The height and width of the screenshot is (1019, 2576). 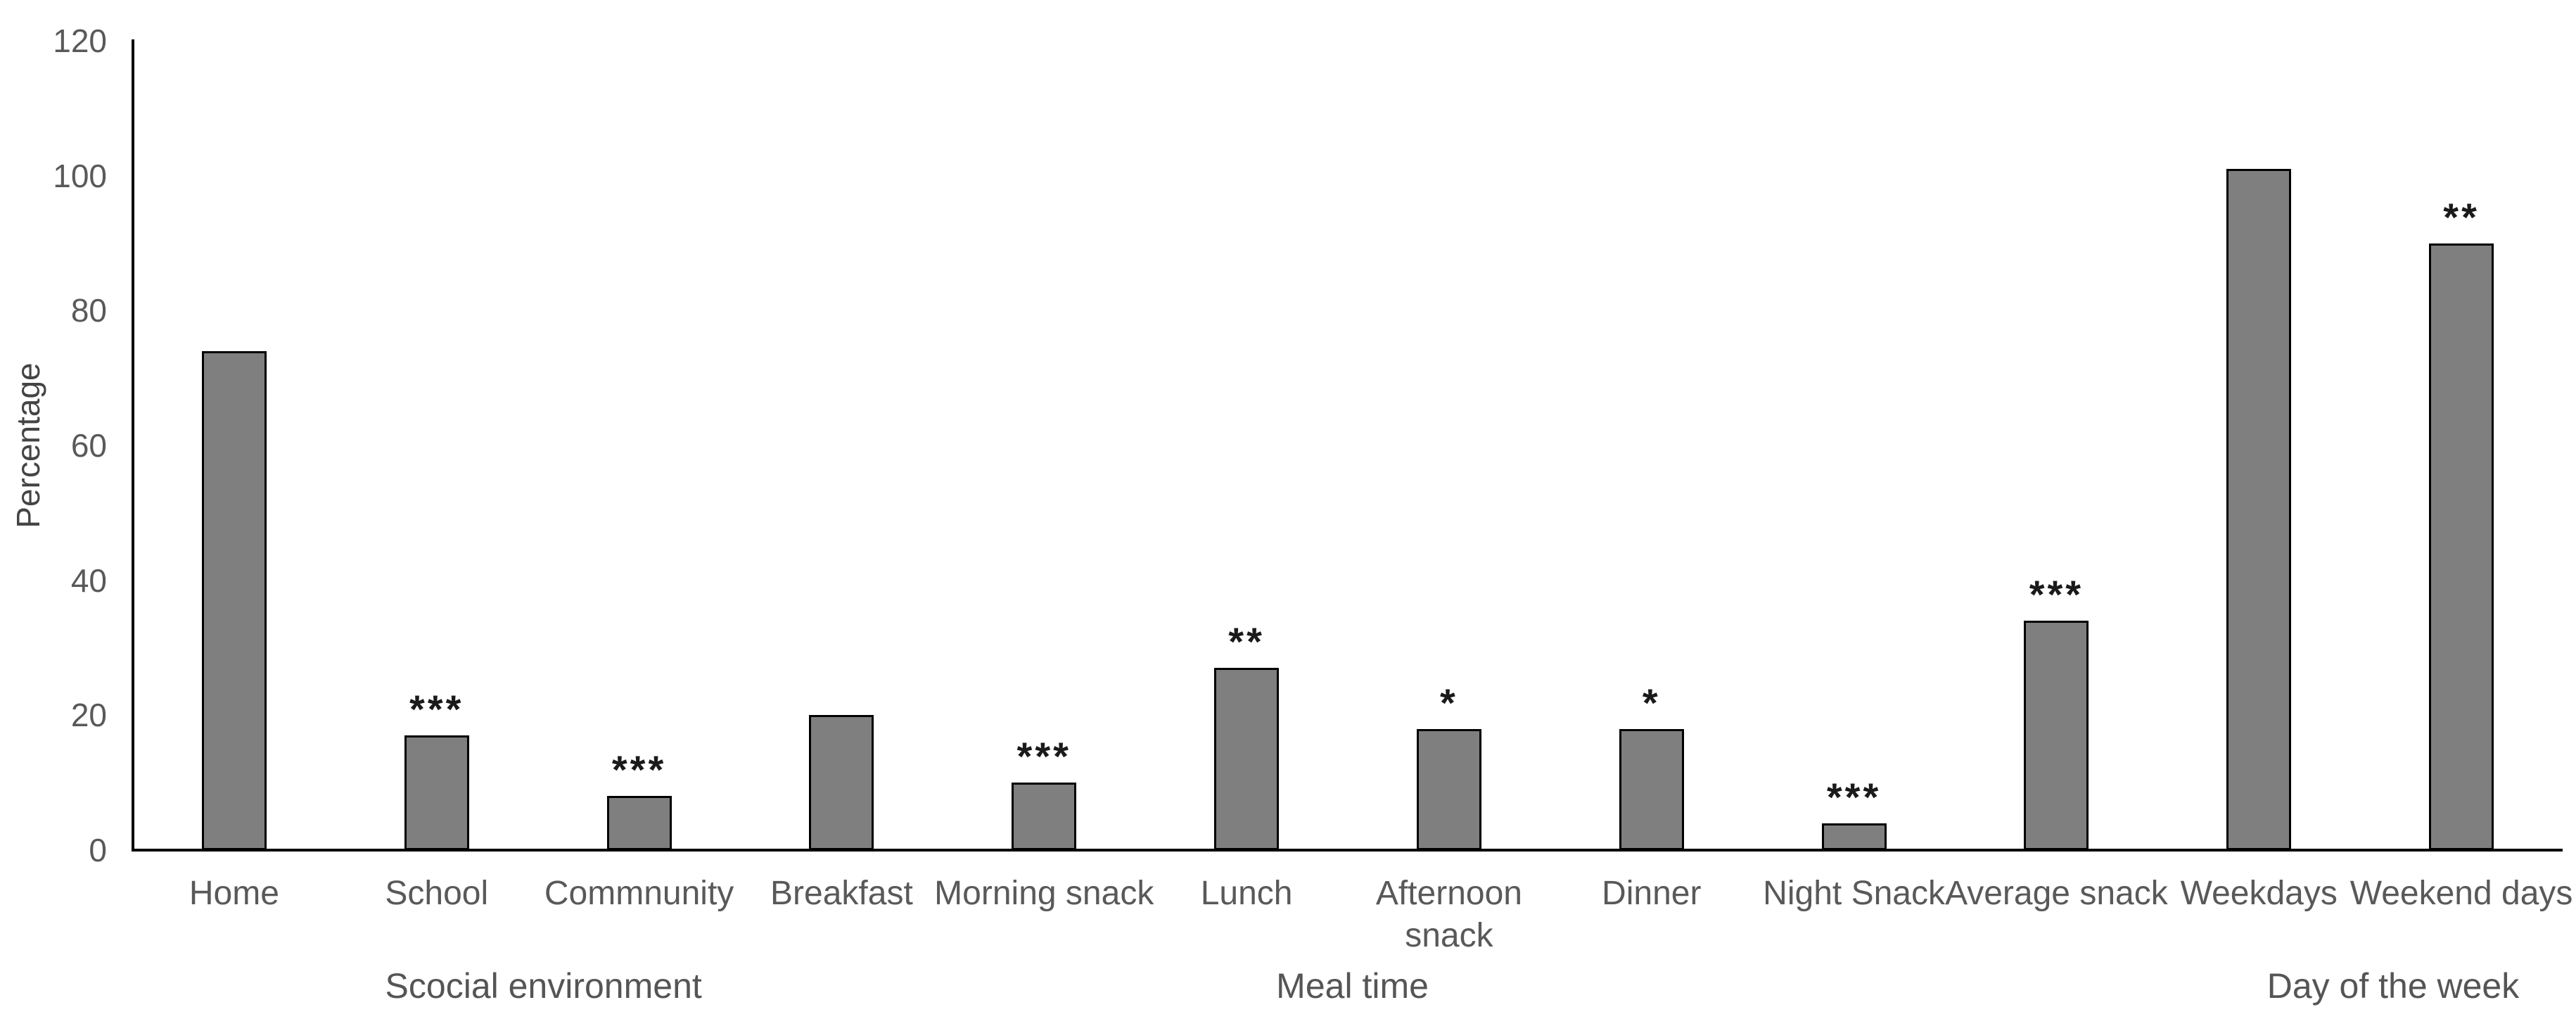 What do you see at coordinates (88, 311) in the screenshot?
I see `y-tick-label: 80` at bounding box center [88, 311].